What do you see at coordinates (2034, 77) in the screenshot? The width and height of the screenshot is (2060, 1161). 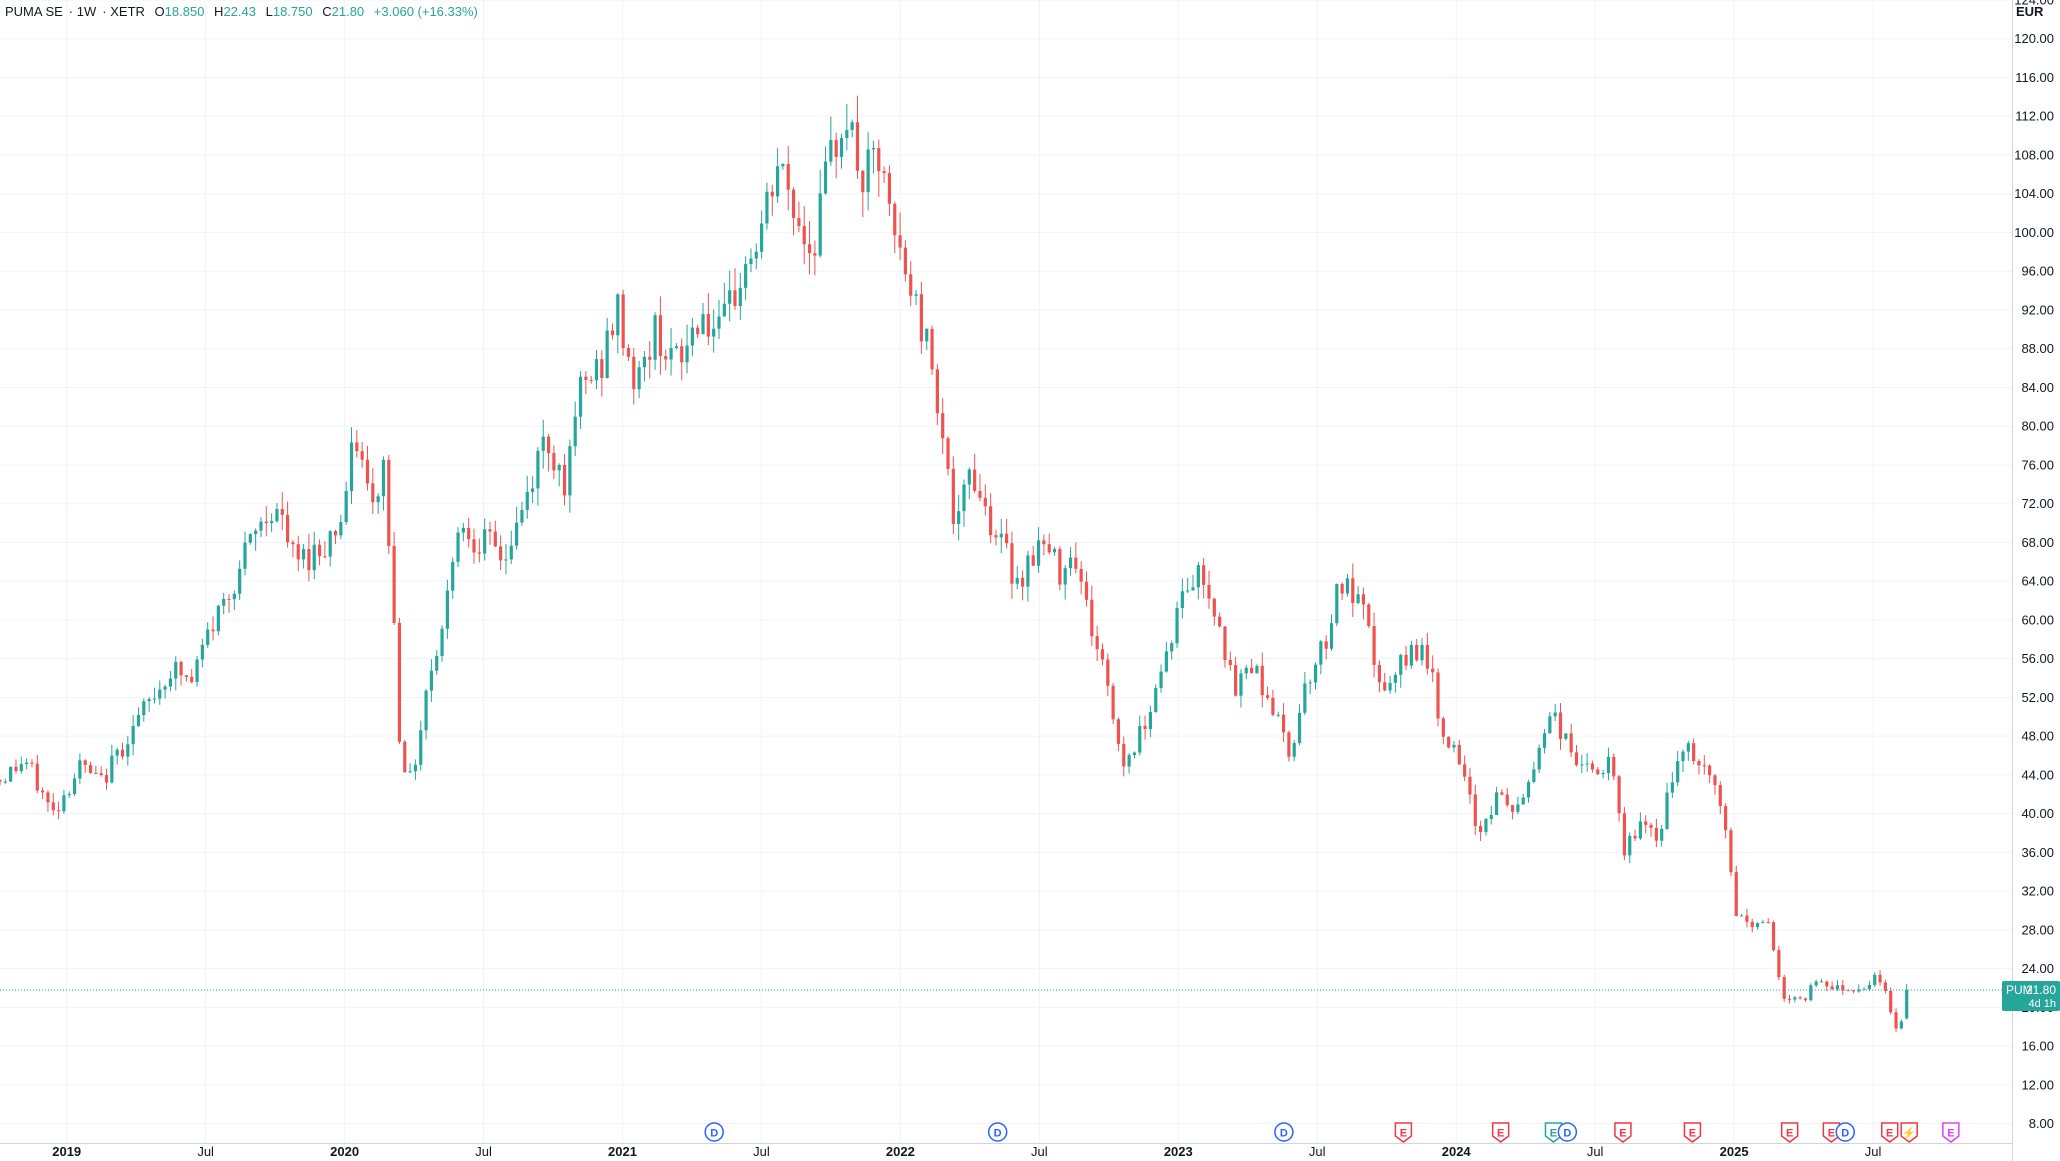 I see `price-tick-label: 116.00` at bounding box center [2034, 77].